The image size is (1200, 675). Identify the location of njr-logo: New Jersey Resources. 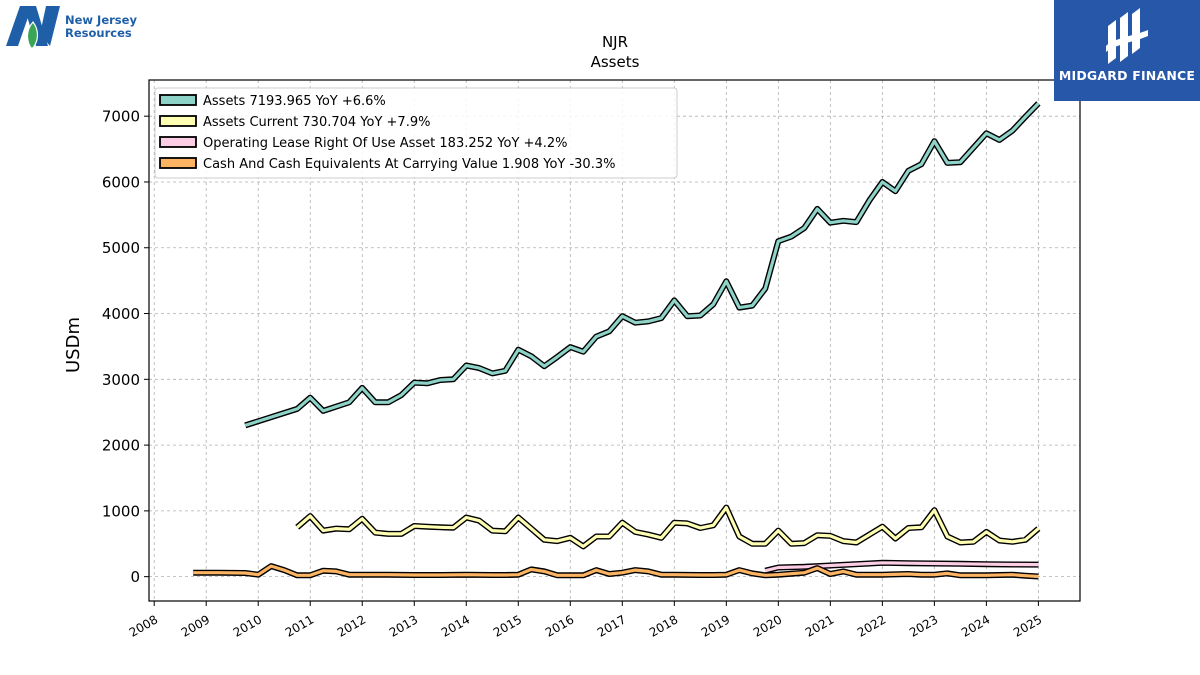
(76, 26).